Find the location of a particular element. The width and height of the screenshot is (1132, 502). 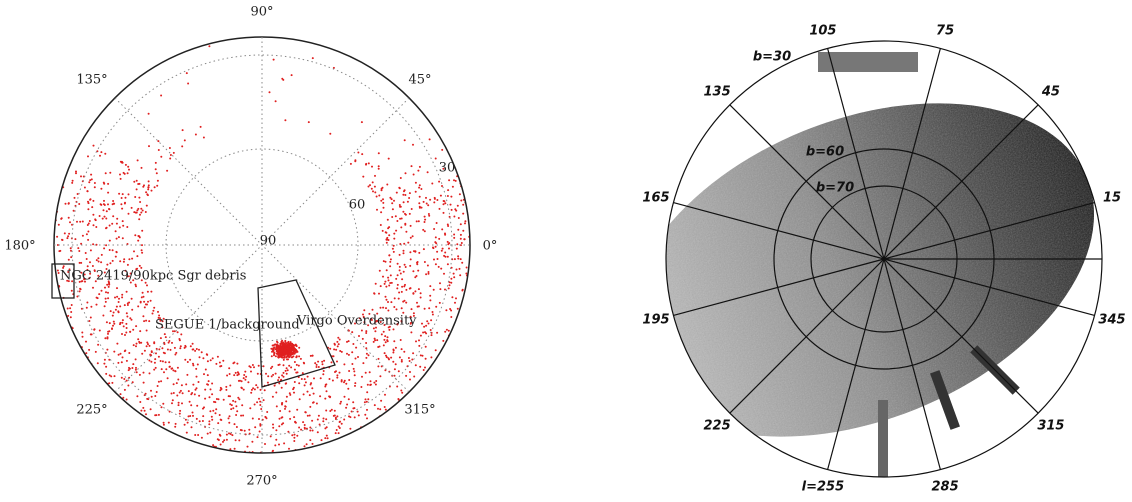

longitude-label: 105 is located at coordinates (822, 31).